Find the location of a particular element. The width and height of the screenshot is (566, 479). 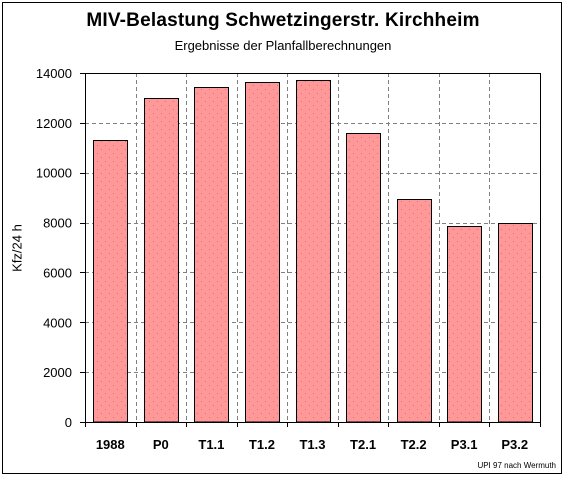

y-tick-label: 4000 is located at coordinates (57, 322).